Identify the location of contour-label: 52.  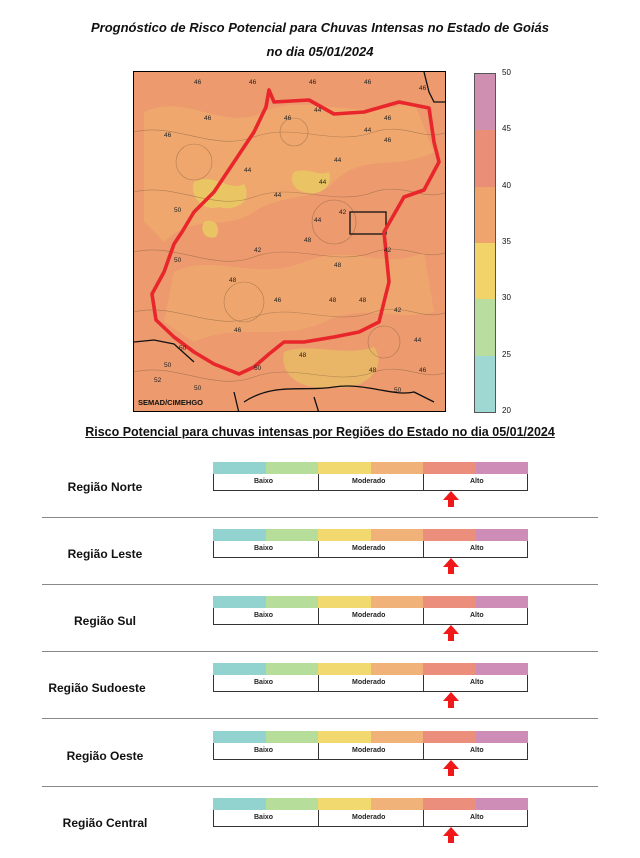
(158, 380).